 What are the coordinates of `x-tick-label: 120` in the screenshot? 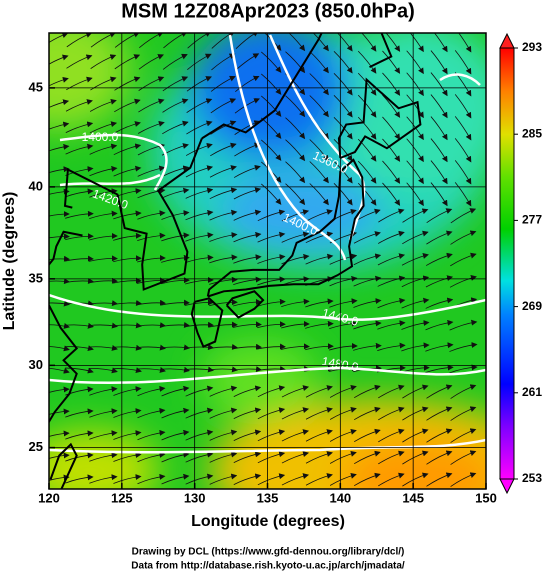 It's located at (49, 497).